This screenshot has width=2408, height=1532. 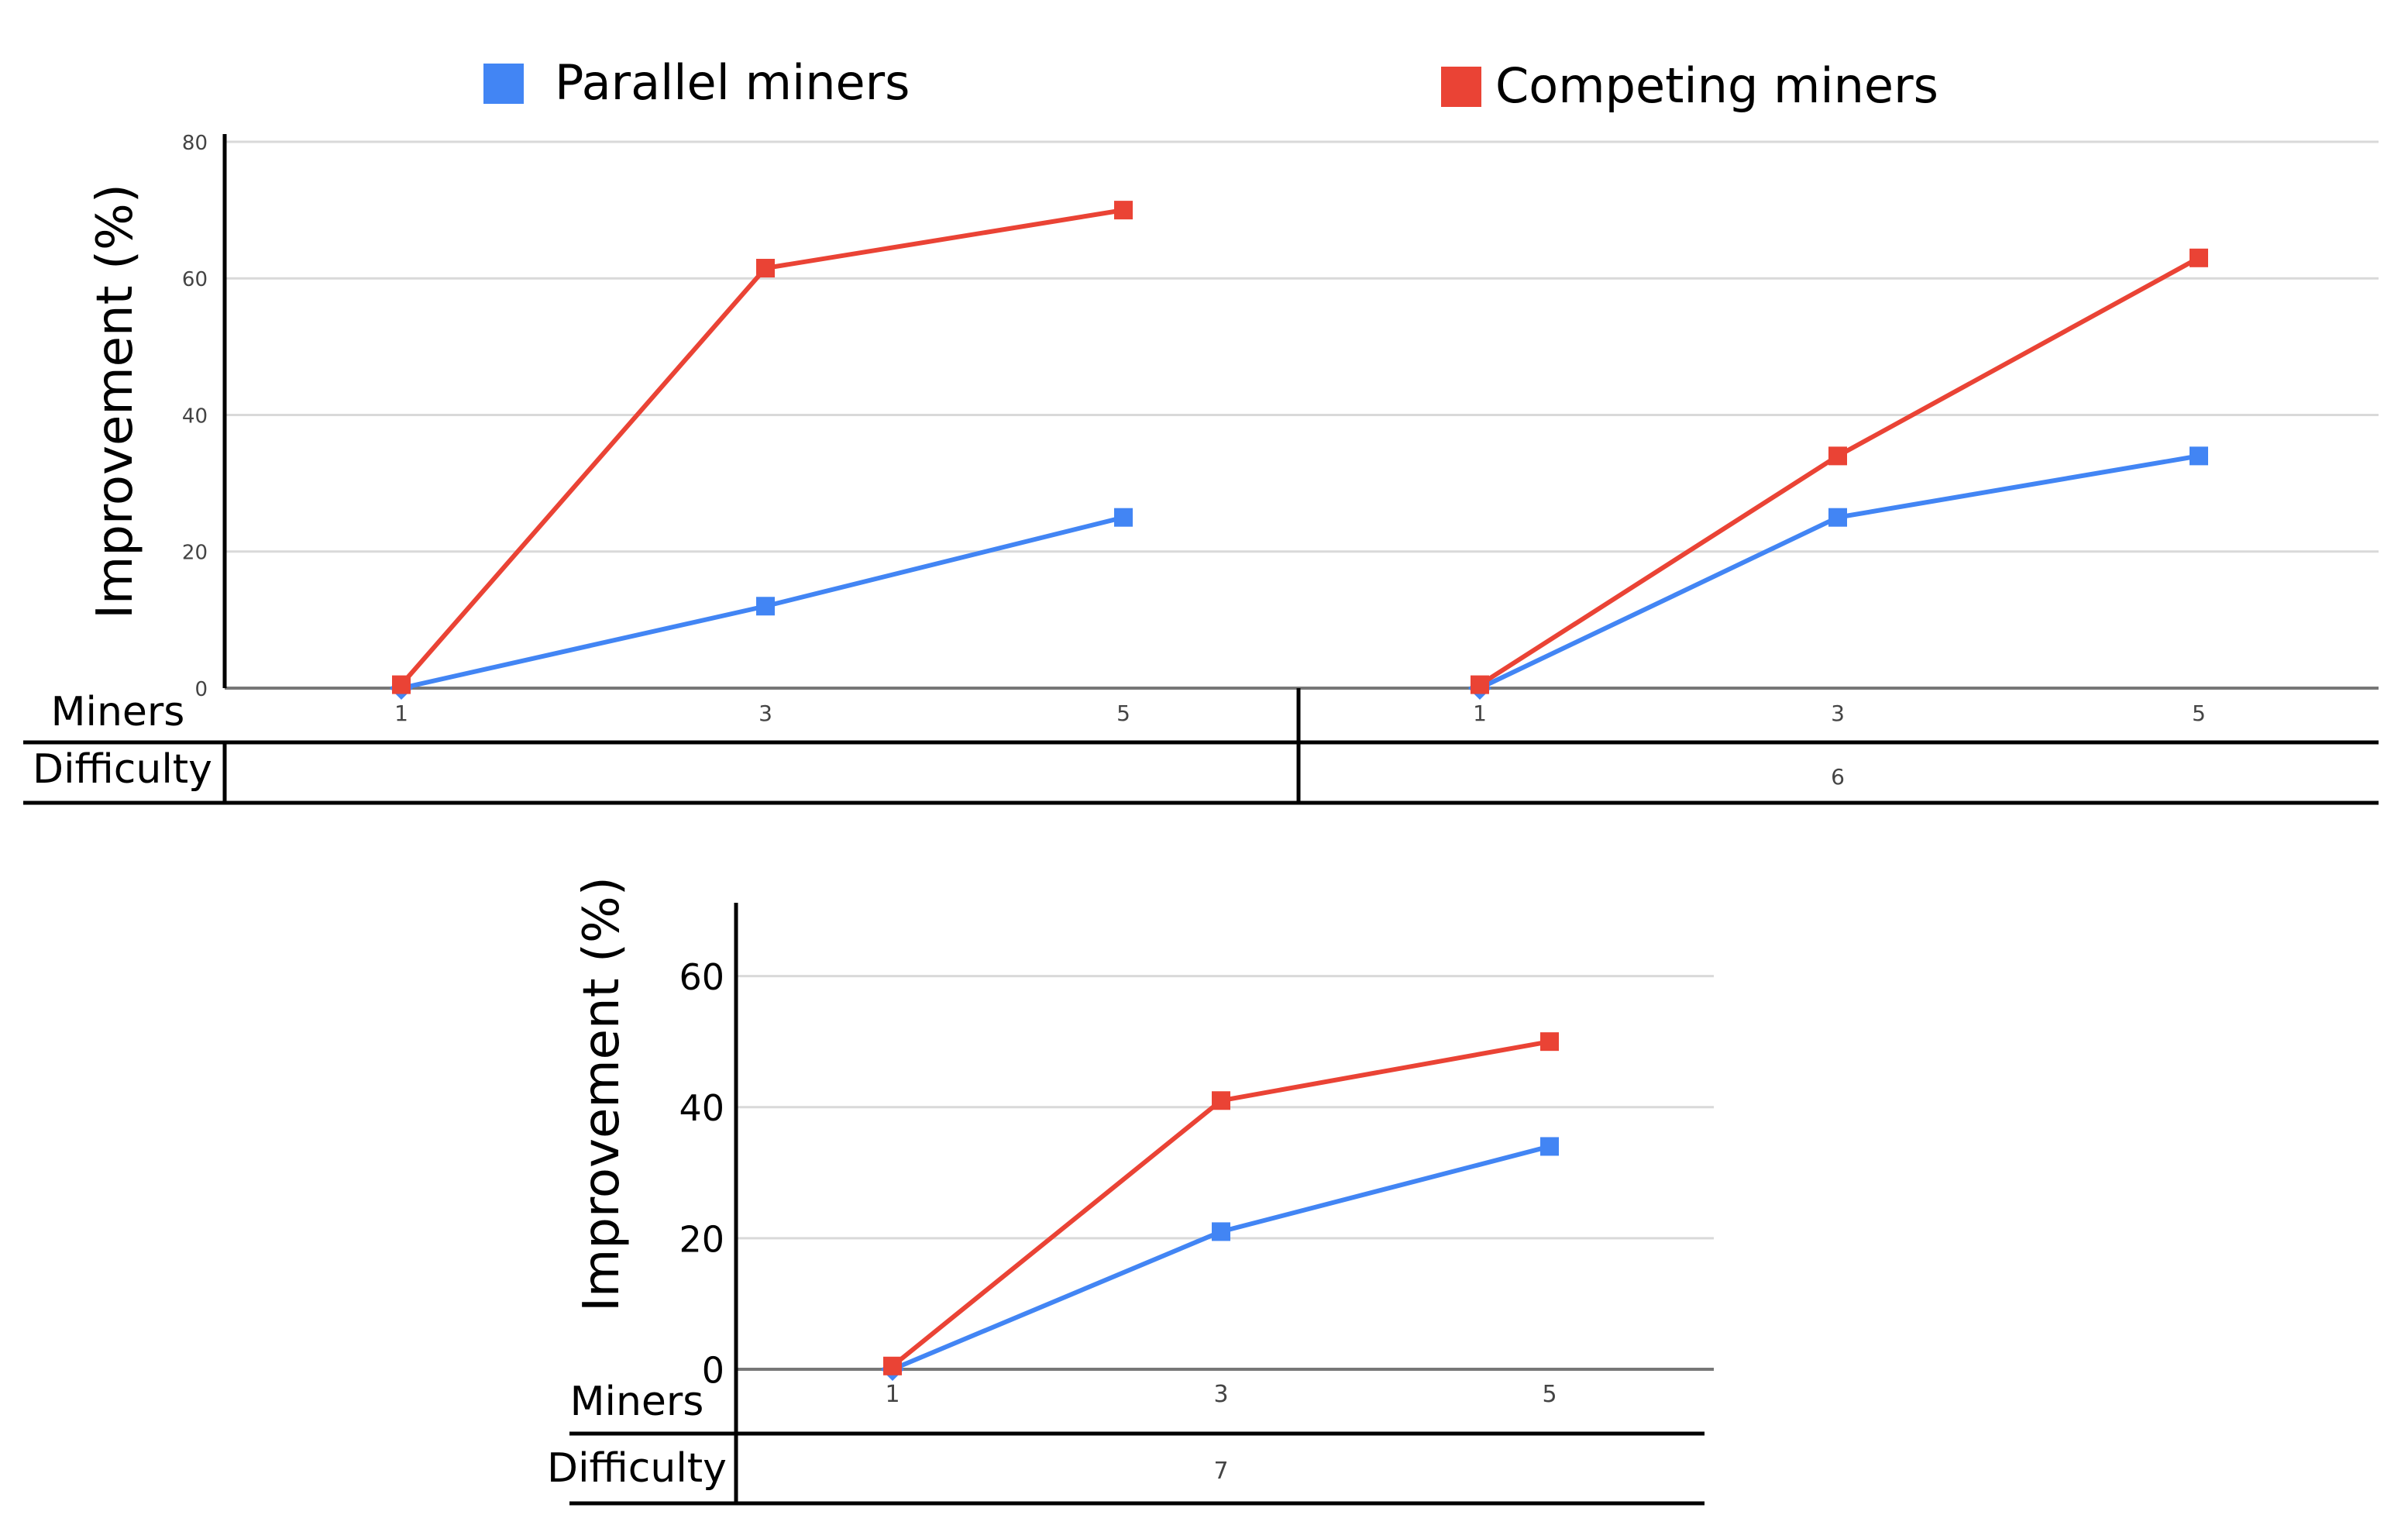 What do you see at coordinates (504, 84) in the screenshot?
I see `legend-swatch-parallel` at bounding box center [504, 84].